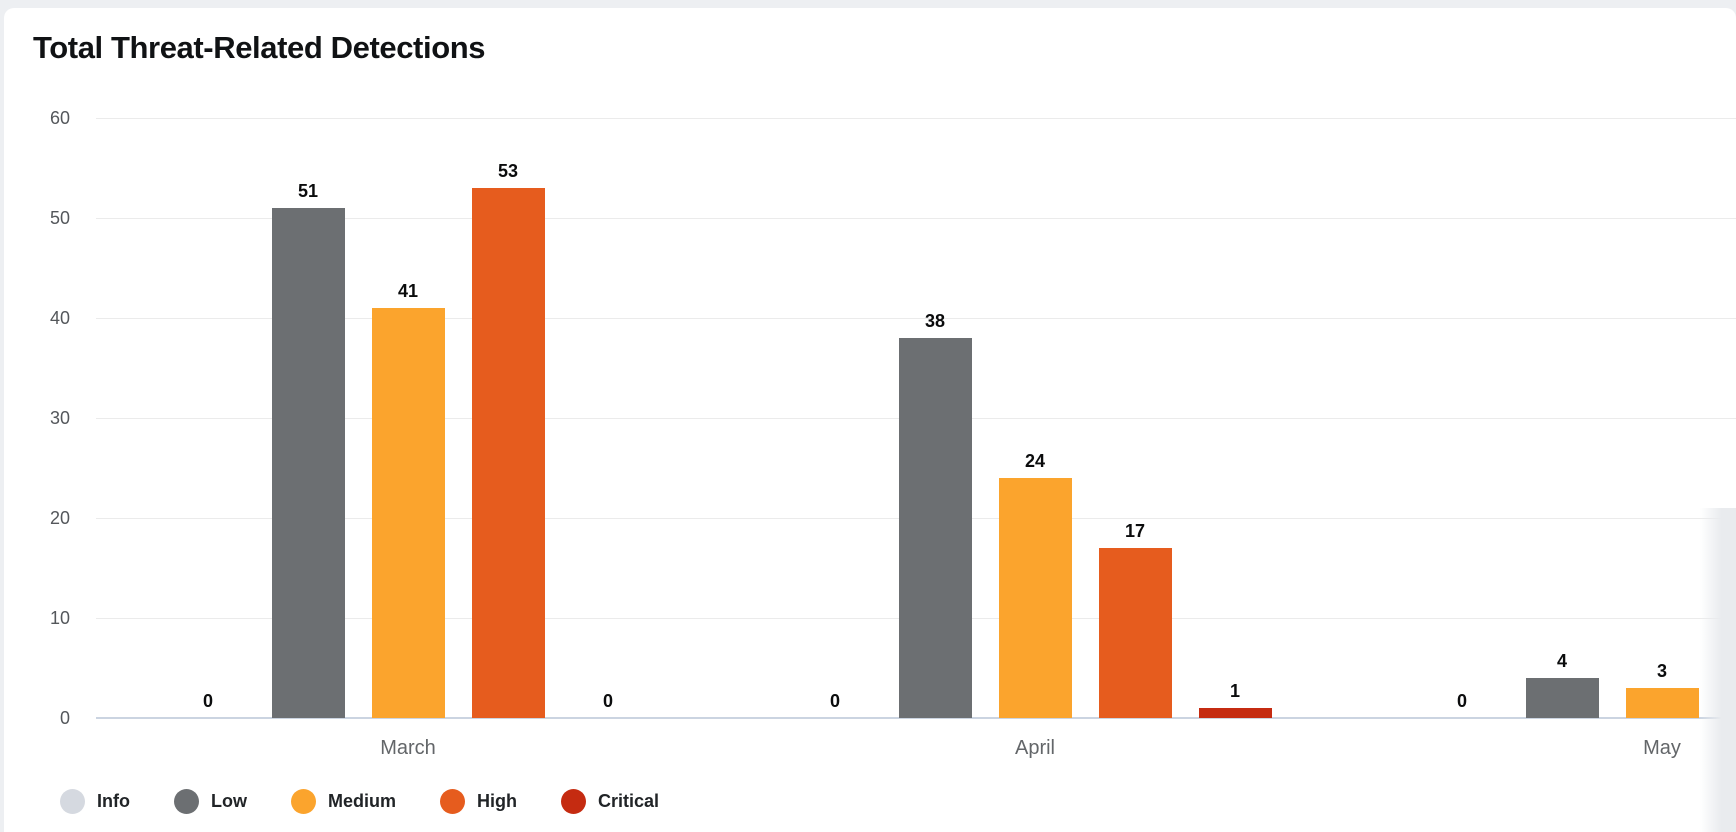  Describe the element at coordinates (508, 453) in the screenshot. I see `bar-march-high` at that location.